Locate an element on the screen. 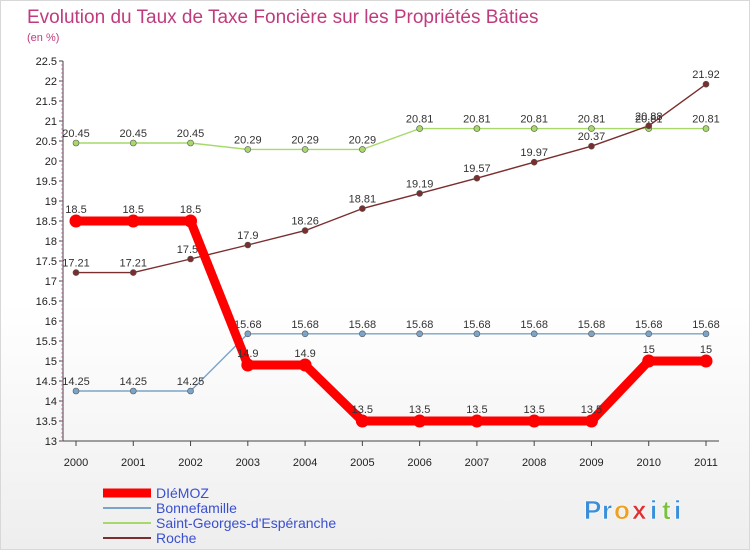 The width and height of the screenshot is (750, 551). data-label: 14.9 is located at coordinates (304, 354).